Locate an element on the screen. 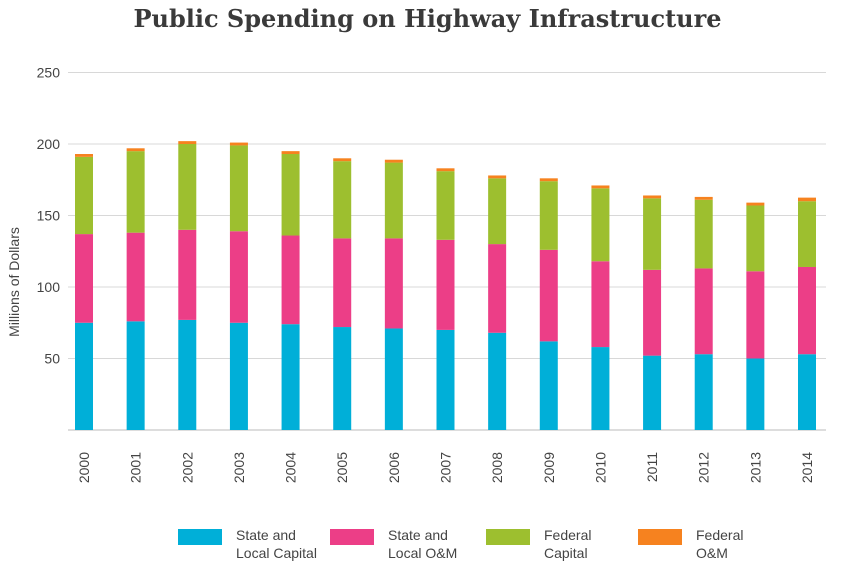 The width and height of the screenshot is (855, 571). y-axis-label: Millions of Dollars is located at coordinates (14, 282).